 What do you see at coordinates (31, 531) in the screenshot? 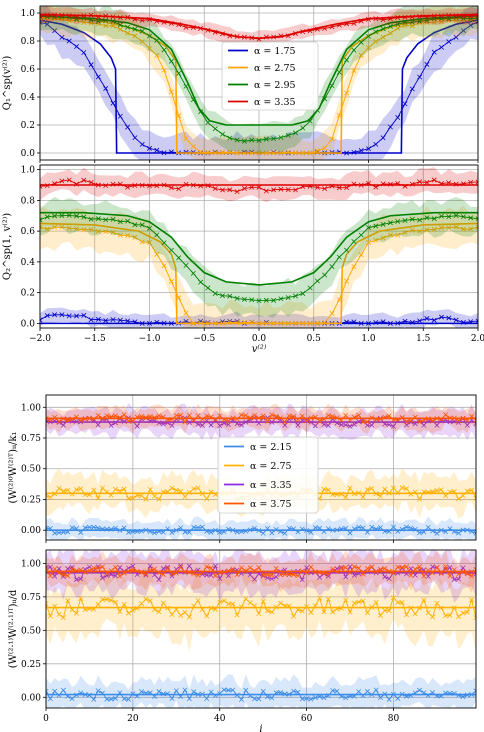
I see `y-tick-label: 0.00` at bounding box center [31, 531].